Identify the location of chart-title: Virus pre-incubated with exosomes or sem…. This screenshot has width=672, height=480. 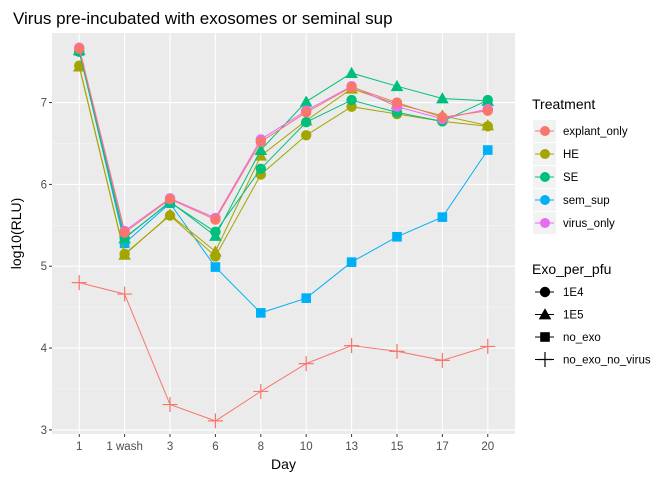
(203, 18).